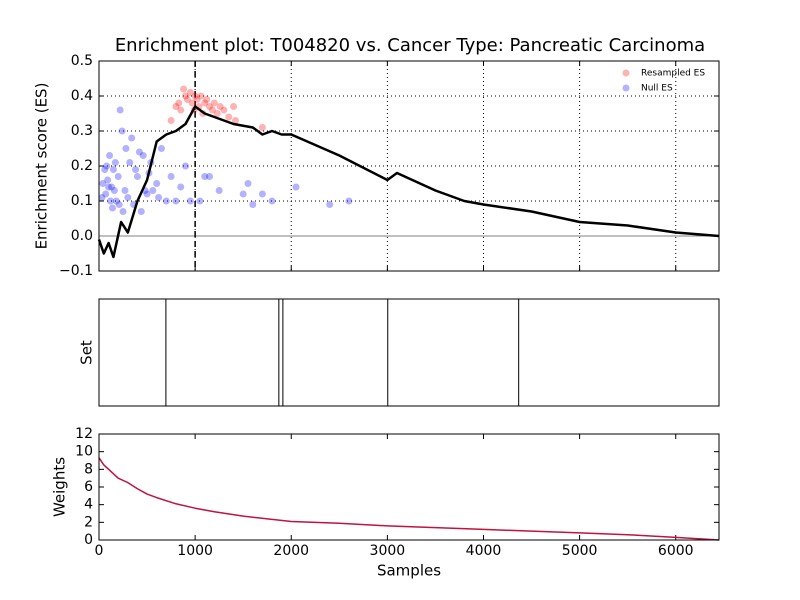  Describe the element at coordinates (60, 487) in the screenshot. I see `y-axis-label: Weights` at that location.